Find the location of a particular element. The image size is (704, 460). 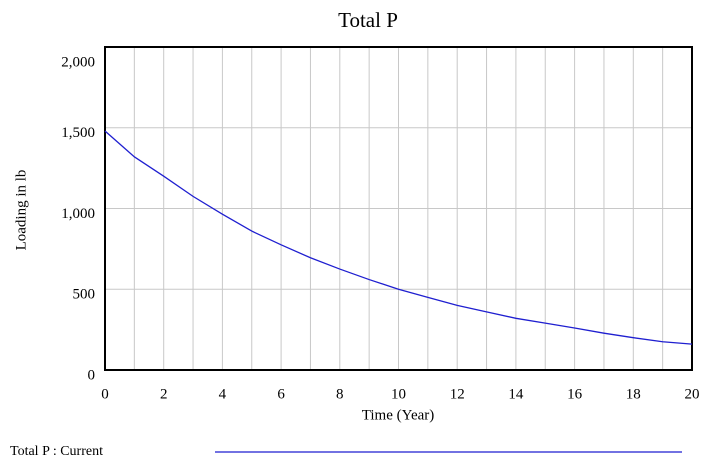

y-tick-label: 1,500 is located at coordinates (78, 133).